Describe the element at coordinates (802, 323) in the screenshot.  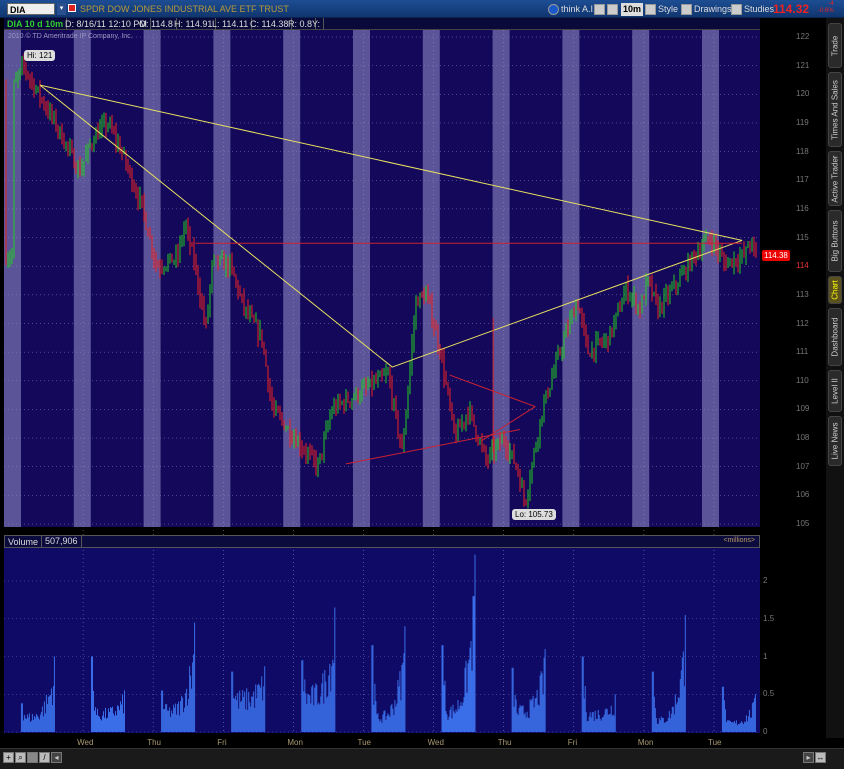
I see `price-tick-label: 112` at that location.